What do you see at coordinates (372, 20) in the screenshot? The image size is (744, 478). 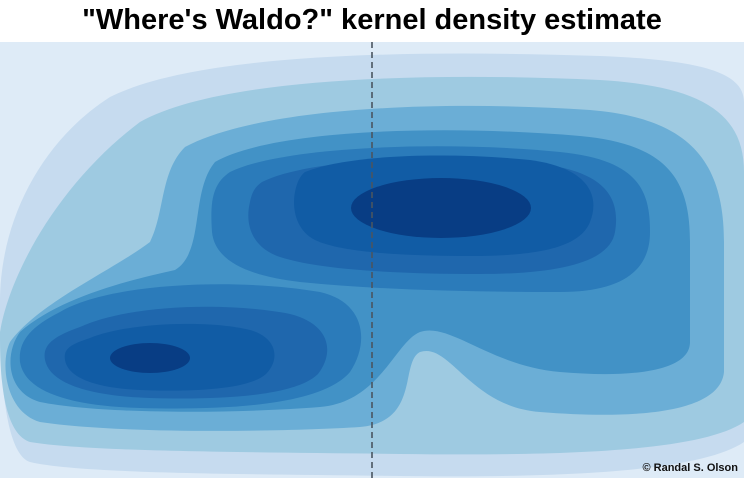 I see `chart-title: "Where's Waldo?" kernel density estimate` at bounding box center [372, 20].